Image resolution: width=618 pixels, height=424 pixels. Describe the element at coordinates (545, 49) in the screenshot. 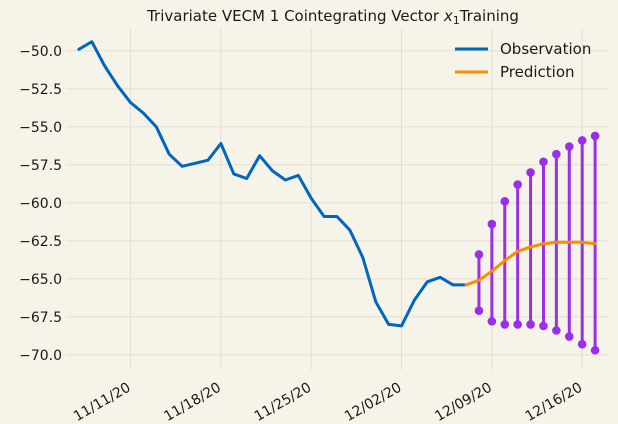

I see `legend-label: Observation` at that location.